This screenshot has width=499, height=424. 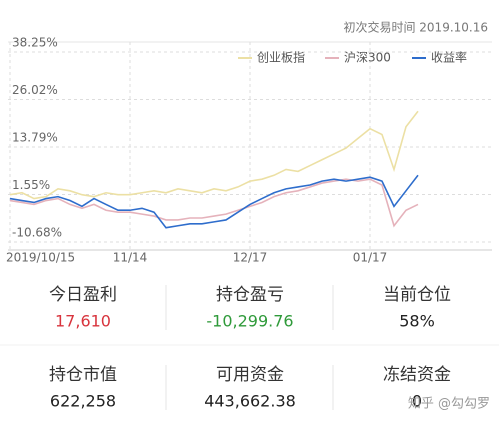 I want to click on legend-label: 收益率, so click(x=449, y=57).